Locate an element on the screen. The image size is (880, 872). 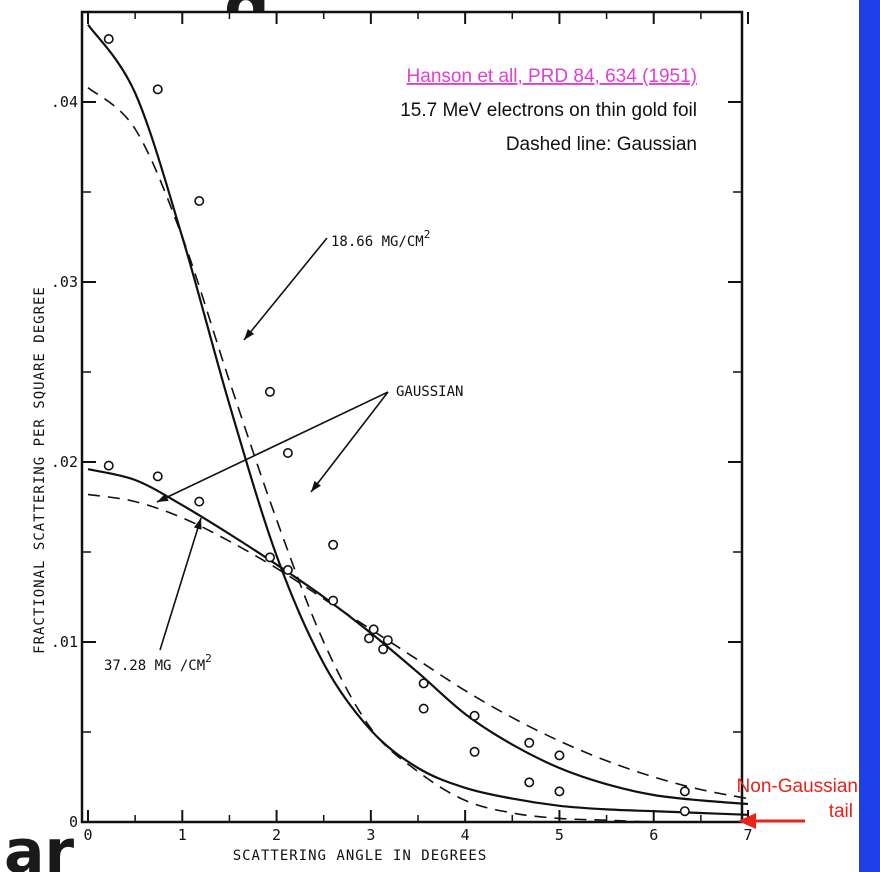
reference-line-2: 15.7 MeV electrons on thin gold foil is located at coordinates (548, 110).